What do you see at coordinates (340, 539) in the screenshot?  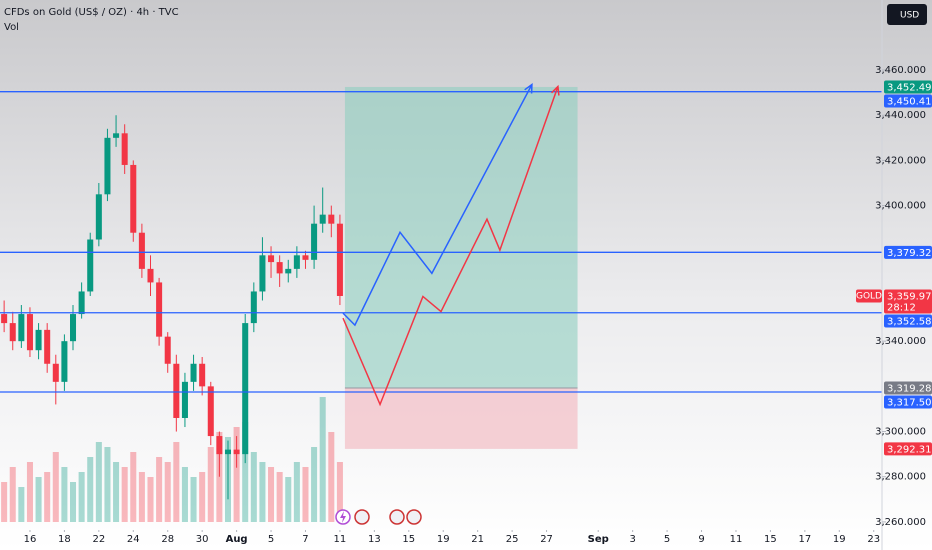 I see `x-tick-label: 11` at bounding box center [340, 539].